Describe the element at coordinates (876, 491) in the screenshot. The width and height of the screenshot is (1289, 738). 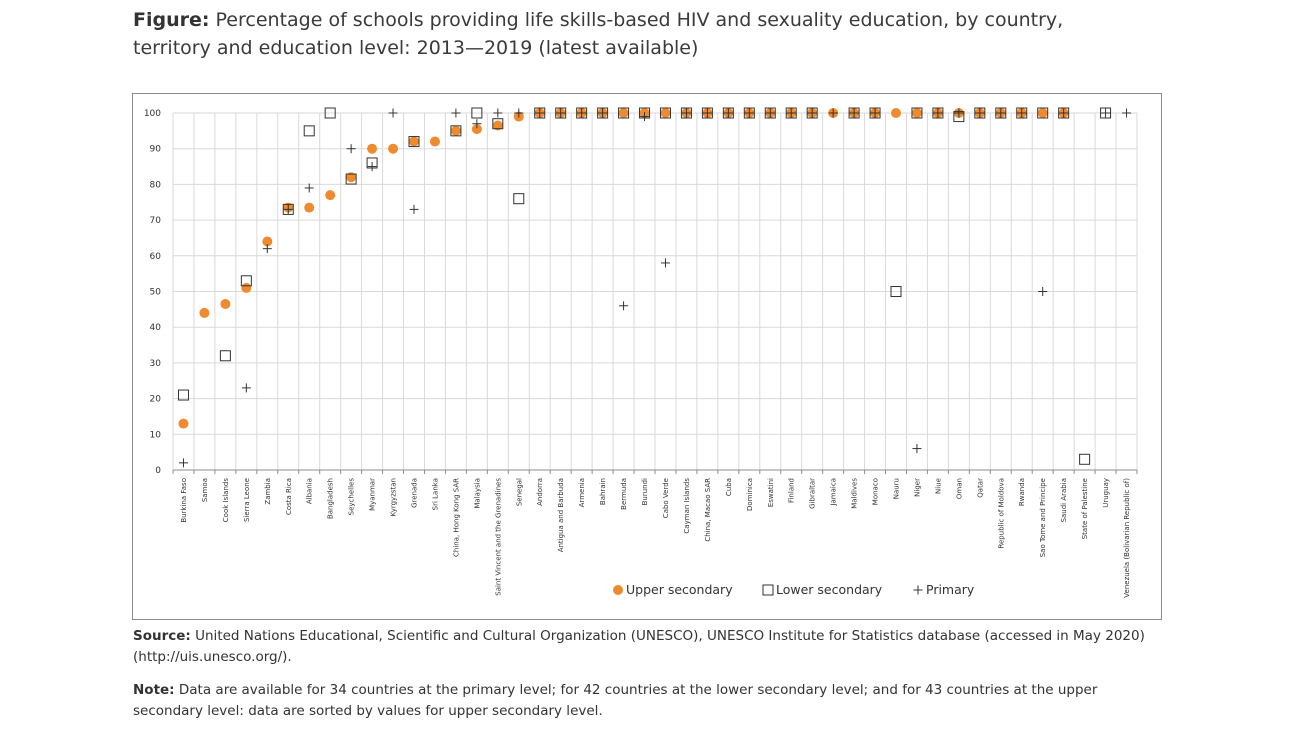
I see `category-label: Monaco` at that location.